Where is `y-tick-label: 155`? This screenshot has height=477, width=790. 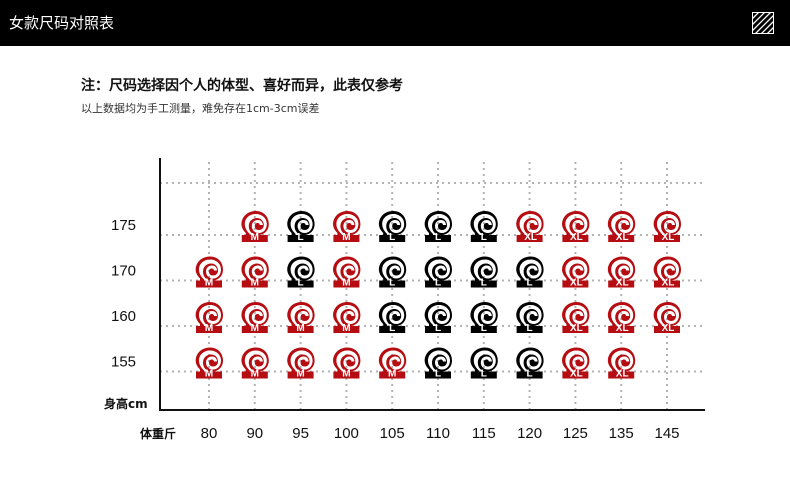 y-tick-label: 155 is located at coordinates (123, 362).